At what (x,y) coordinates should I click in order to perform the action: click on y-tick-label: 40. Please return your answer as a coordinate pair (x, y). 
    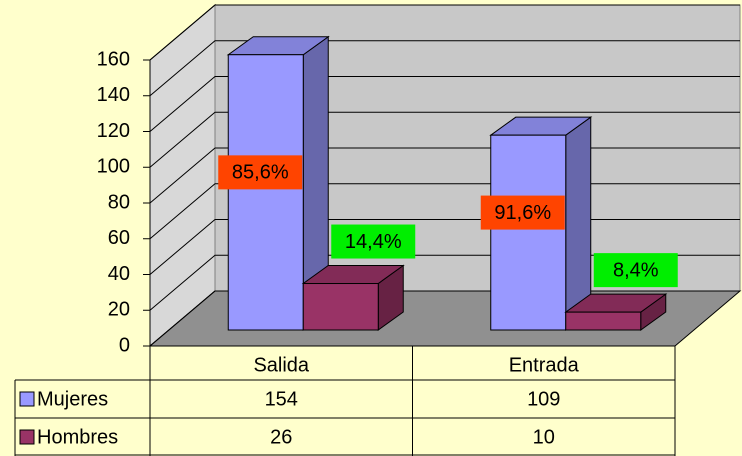
    Looking at the image, I should click on (119, 274).